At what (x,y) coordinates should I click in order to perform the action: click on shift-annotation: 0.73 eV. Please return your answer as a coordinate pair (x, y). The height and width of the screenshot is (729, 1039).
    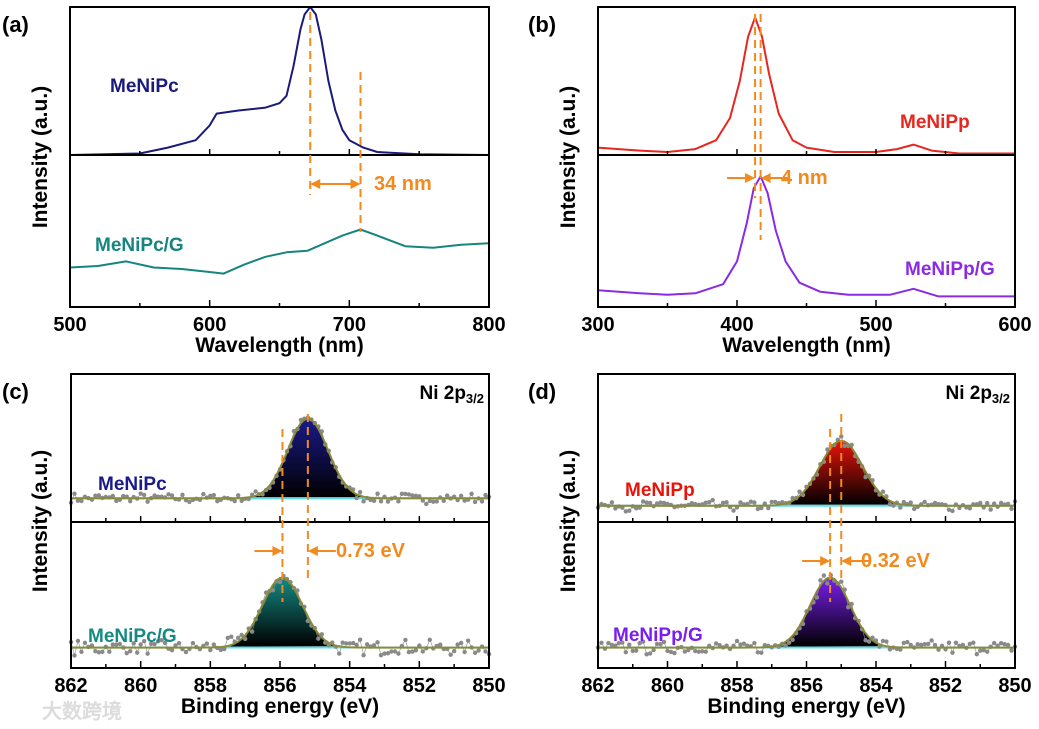
    Looking at the image, I should click on (330, 508).